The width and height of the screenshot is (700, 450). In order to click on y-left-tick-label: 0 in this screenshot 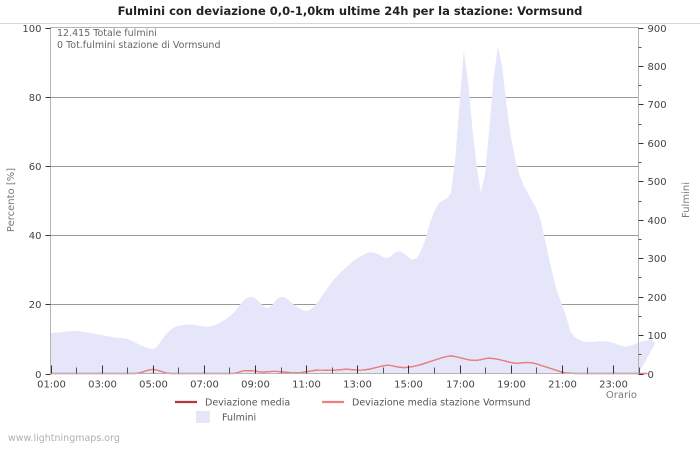, I will do `click(38, 375)`.